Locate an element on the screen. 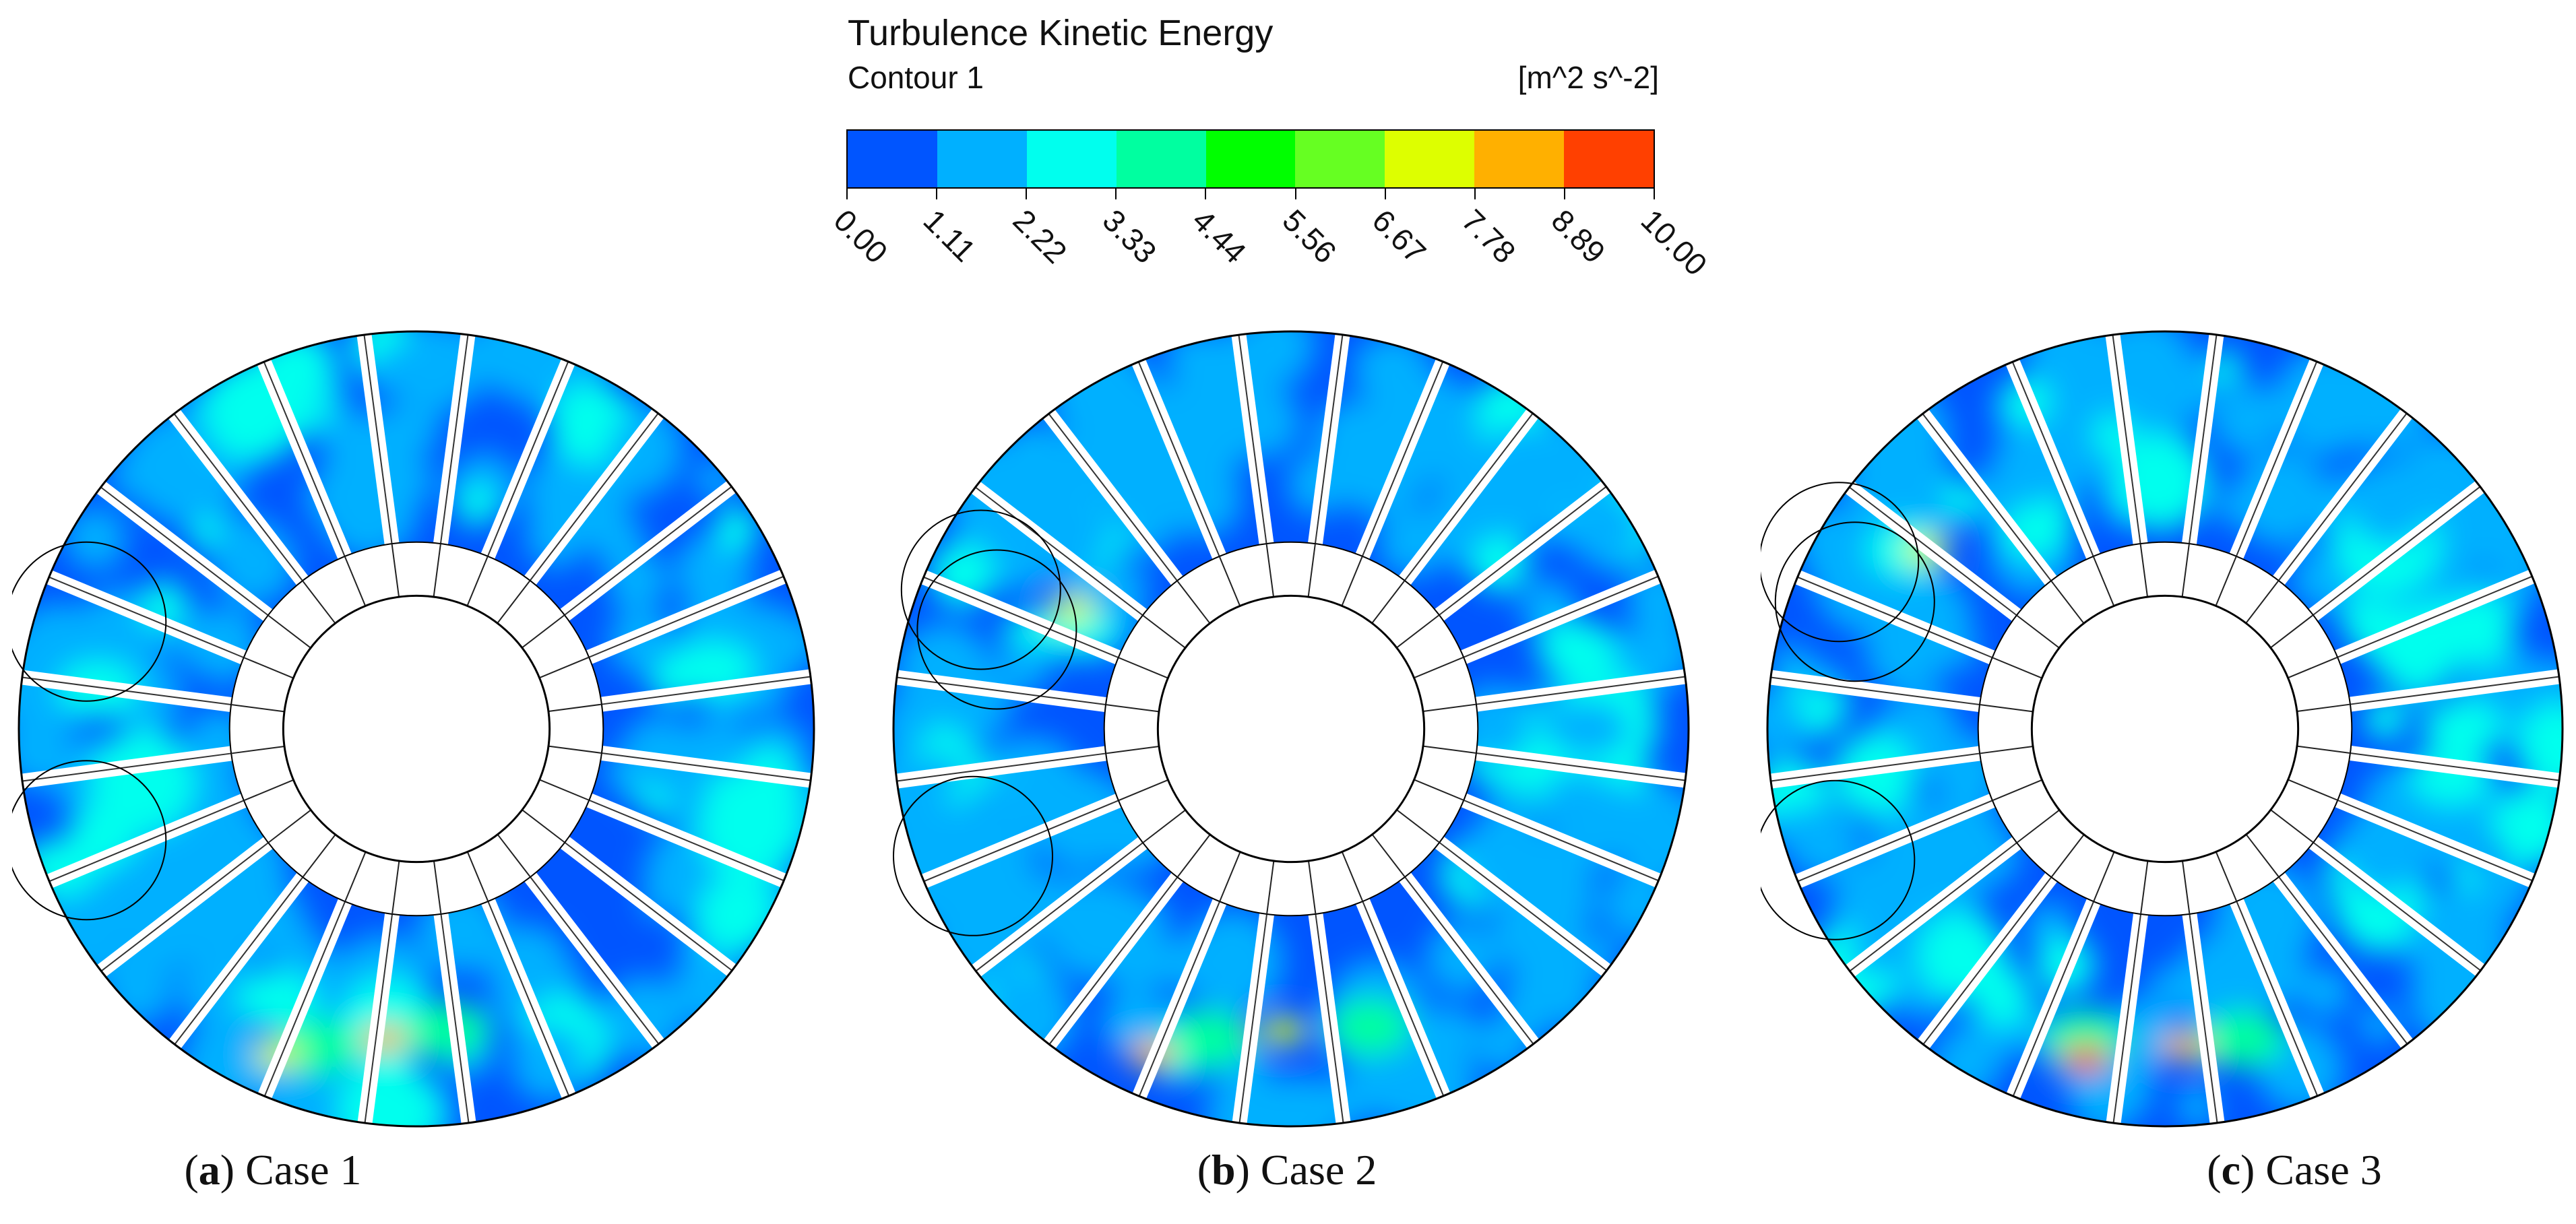  caption-case-2: (b) Case 2 is located at coordinates (1287, 1170).